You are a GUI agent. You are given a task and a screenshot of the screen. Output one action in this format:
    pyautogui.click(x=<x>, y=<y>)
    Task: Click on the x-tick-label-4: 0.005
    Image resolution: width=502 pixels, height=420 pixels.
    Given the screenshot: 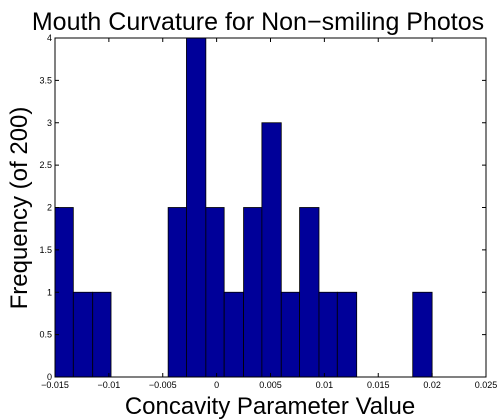 What is the action you would take?
    pyautogui.click(x=270, y=385)
    